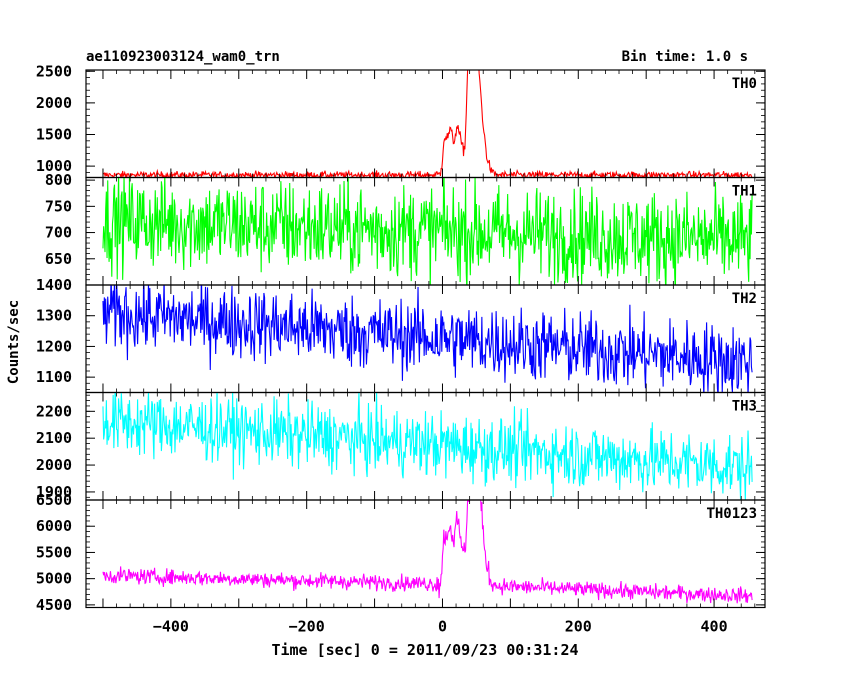 This screenshot has width=850, height=680. Describe the element at coordinates (58, 180) in the screenshot. I see `y-tick-label: 800` at that location.